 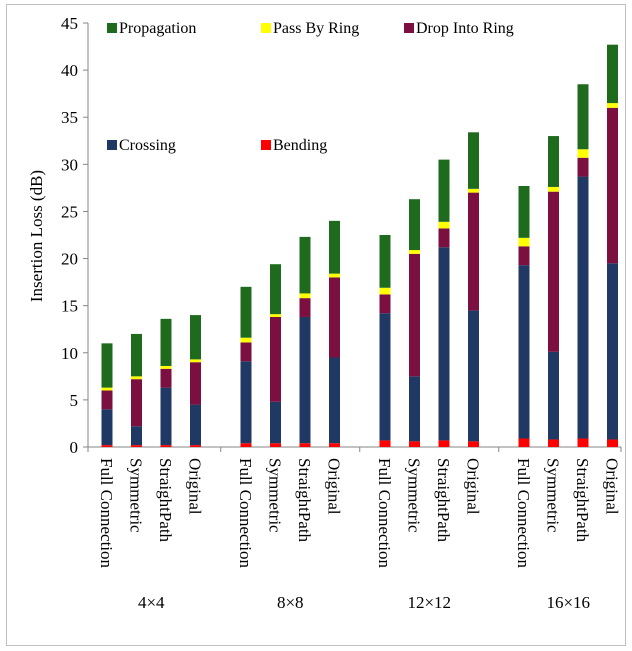 I want to click on legend-label: Drop Into Ring, so click(x=465, y=28).